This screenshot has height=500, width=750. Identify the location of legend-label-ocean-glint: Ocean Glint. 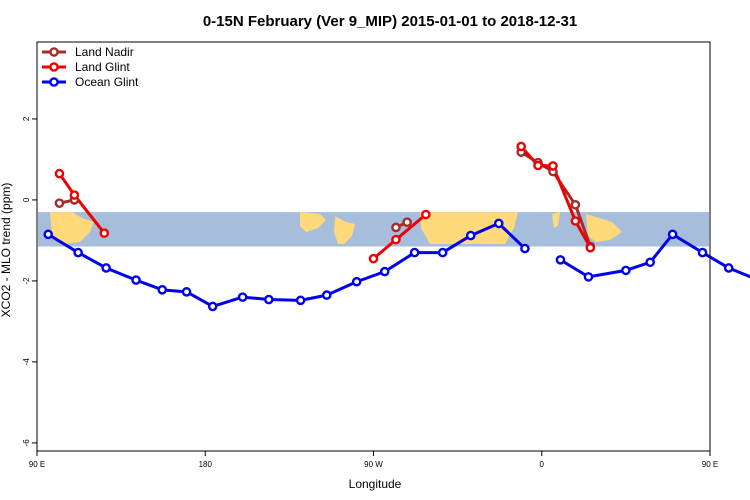
(107, 82).